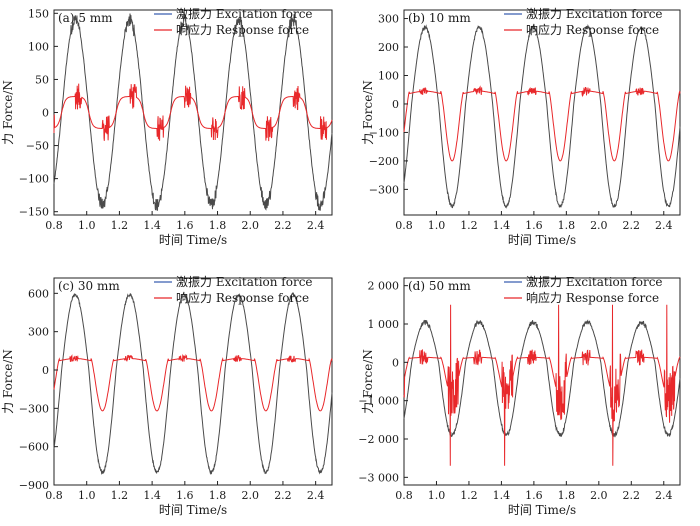 The width and height of the screenshot is (700, 526). I want to click on y-tick-label: 1 000, so click(384, 324).